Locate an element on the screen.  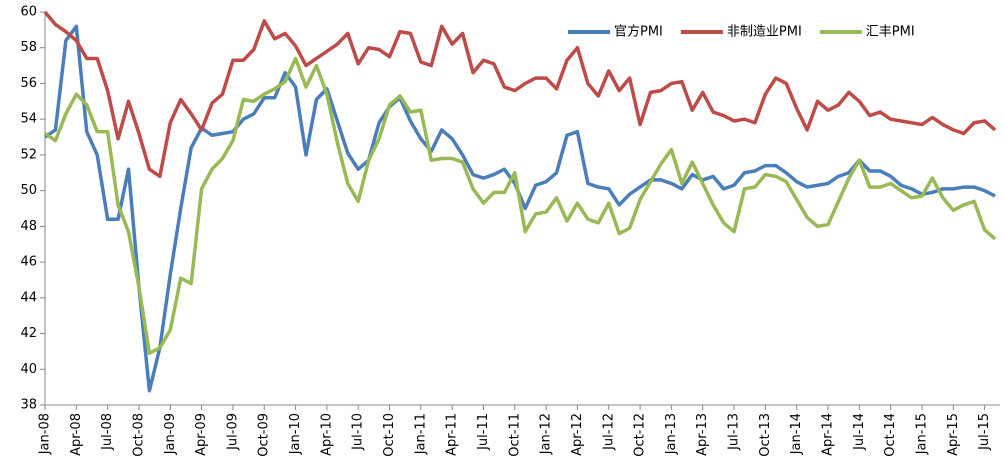
x-tick-label: Jan-14 is located at coordinates (796, 434).